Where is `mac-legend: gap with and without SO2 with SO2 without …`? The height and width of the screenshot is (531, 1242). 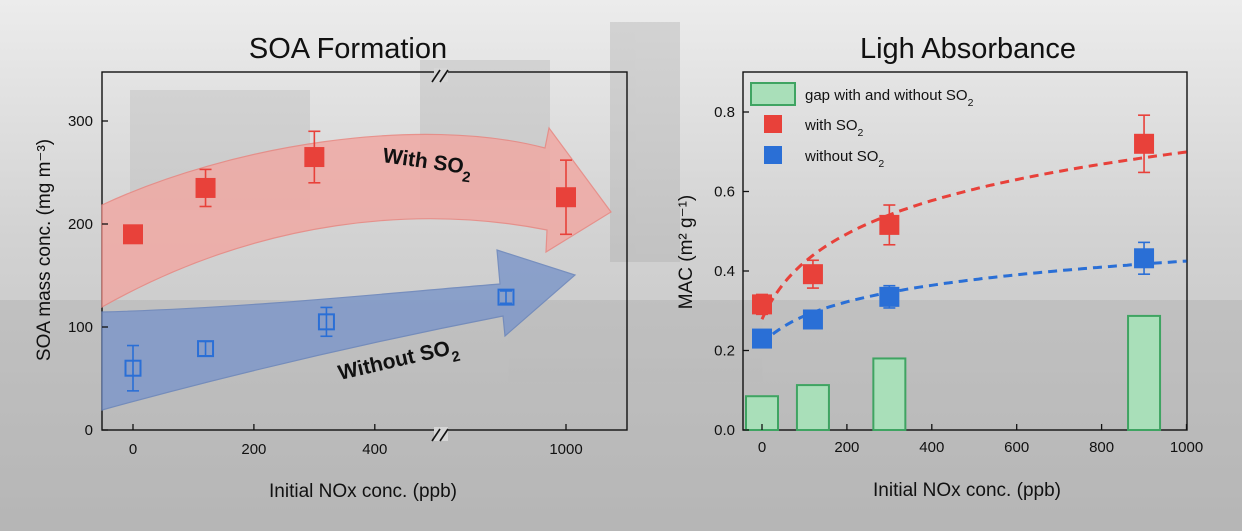 mac-legend: gap with and without SO2 with SO2 without … is located at coordinates (862, 126).